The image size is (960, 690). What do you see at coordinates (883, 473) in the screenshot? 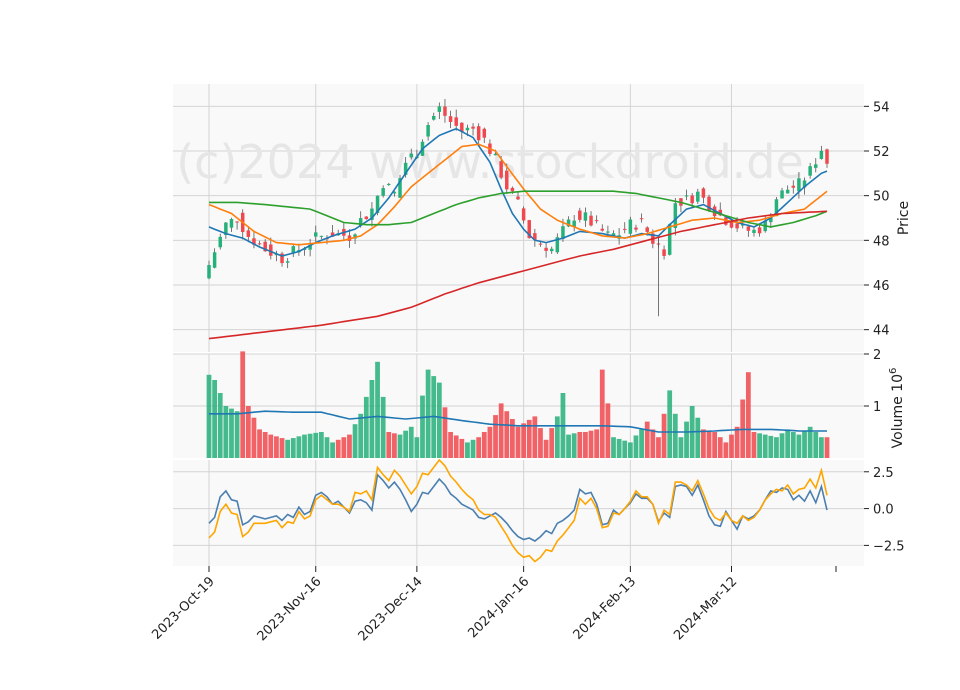
I see `y-tick-label: 2.5` at bounding box center [883, 473].